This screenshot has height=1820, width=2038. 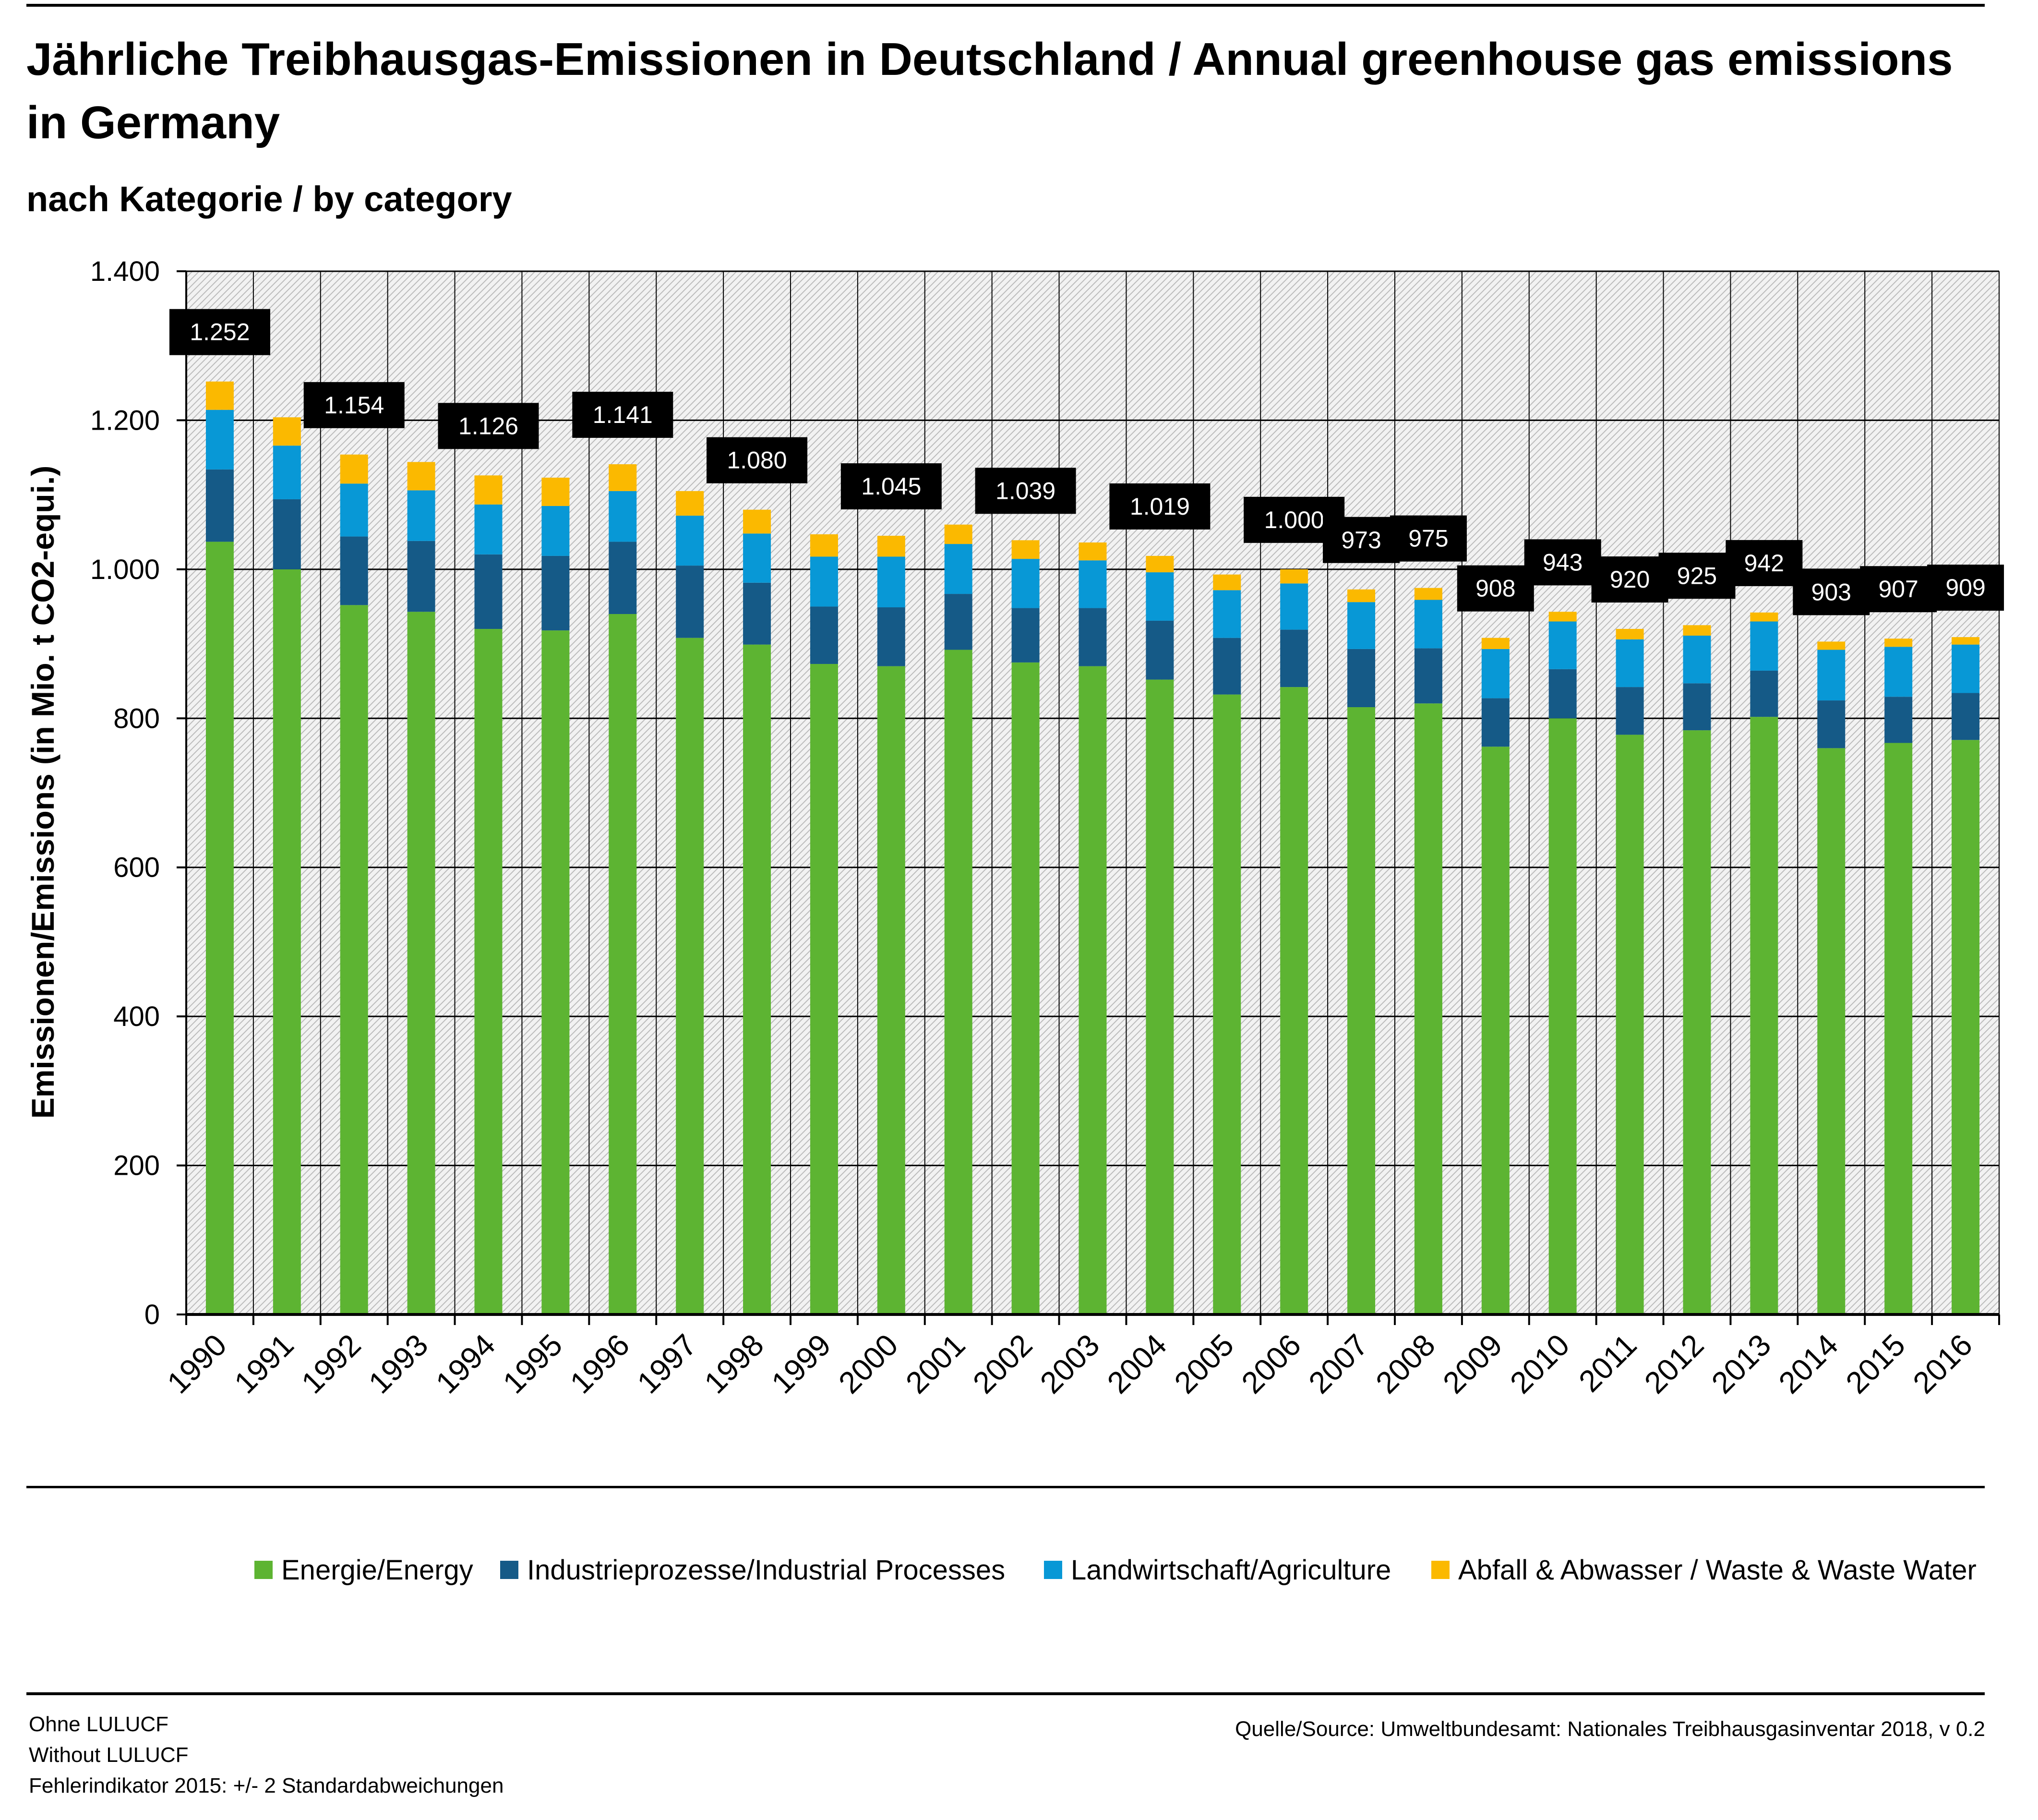 What do you see at coordinates (623, 516) in the screenshot?
I see `bar-segment-agriculture-1996` at bounding box center [623, 516].